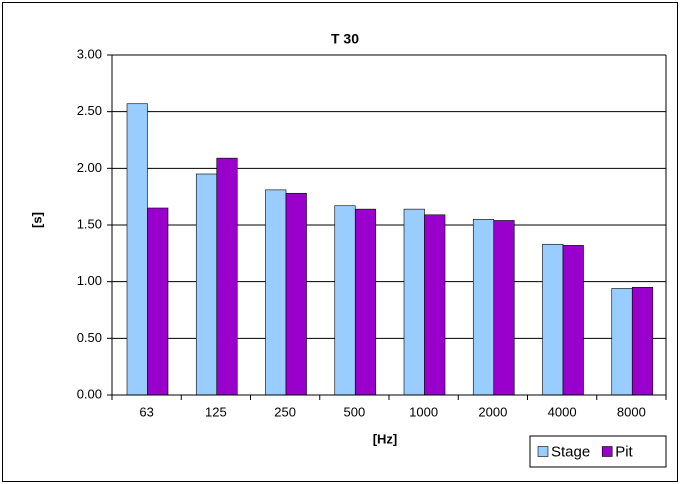  Describe the element at coordinates (385, 438) in the screenshot. I see `x-axis-label: [Hz]` at that location.